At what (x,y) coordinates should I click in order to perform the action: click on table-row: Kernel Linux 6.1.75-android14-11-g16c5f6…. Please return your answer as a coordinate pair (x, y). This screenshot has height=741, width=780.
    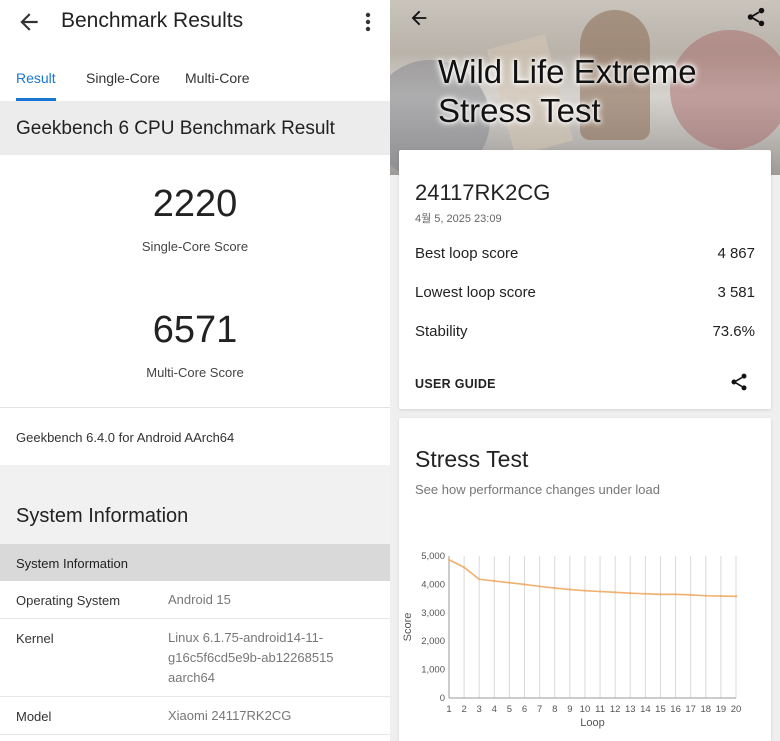
    Looking at the image, I should click on (195, 658).